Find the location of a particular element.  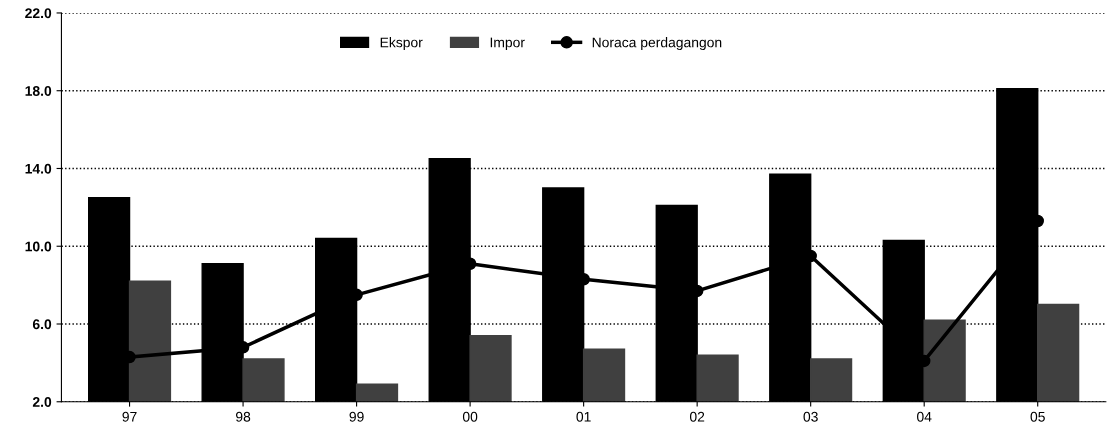

x-tick-label: 00 is located at coordinates (470, 416).